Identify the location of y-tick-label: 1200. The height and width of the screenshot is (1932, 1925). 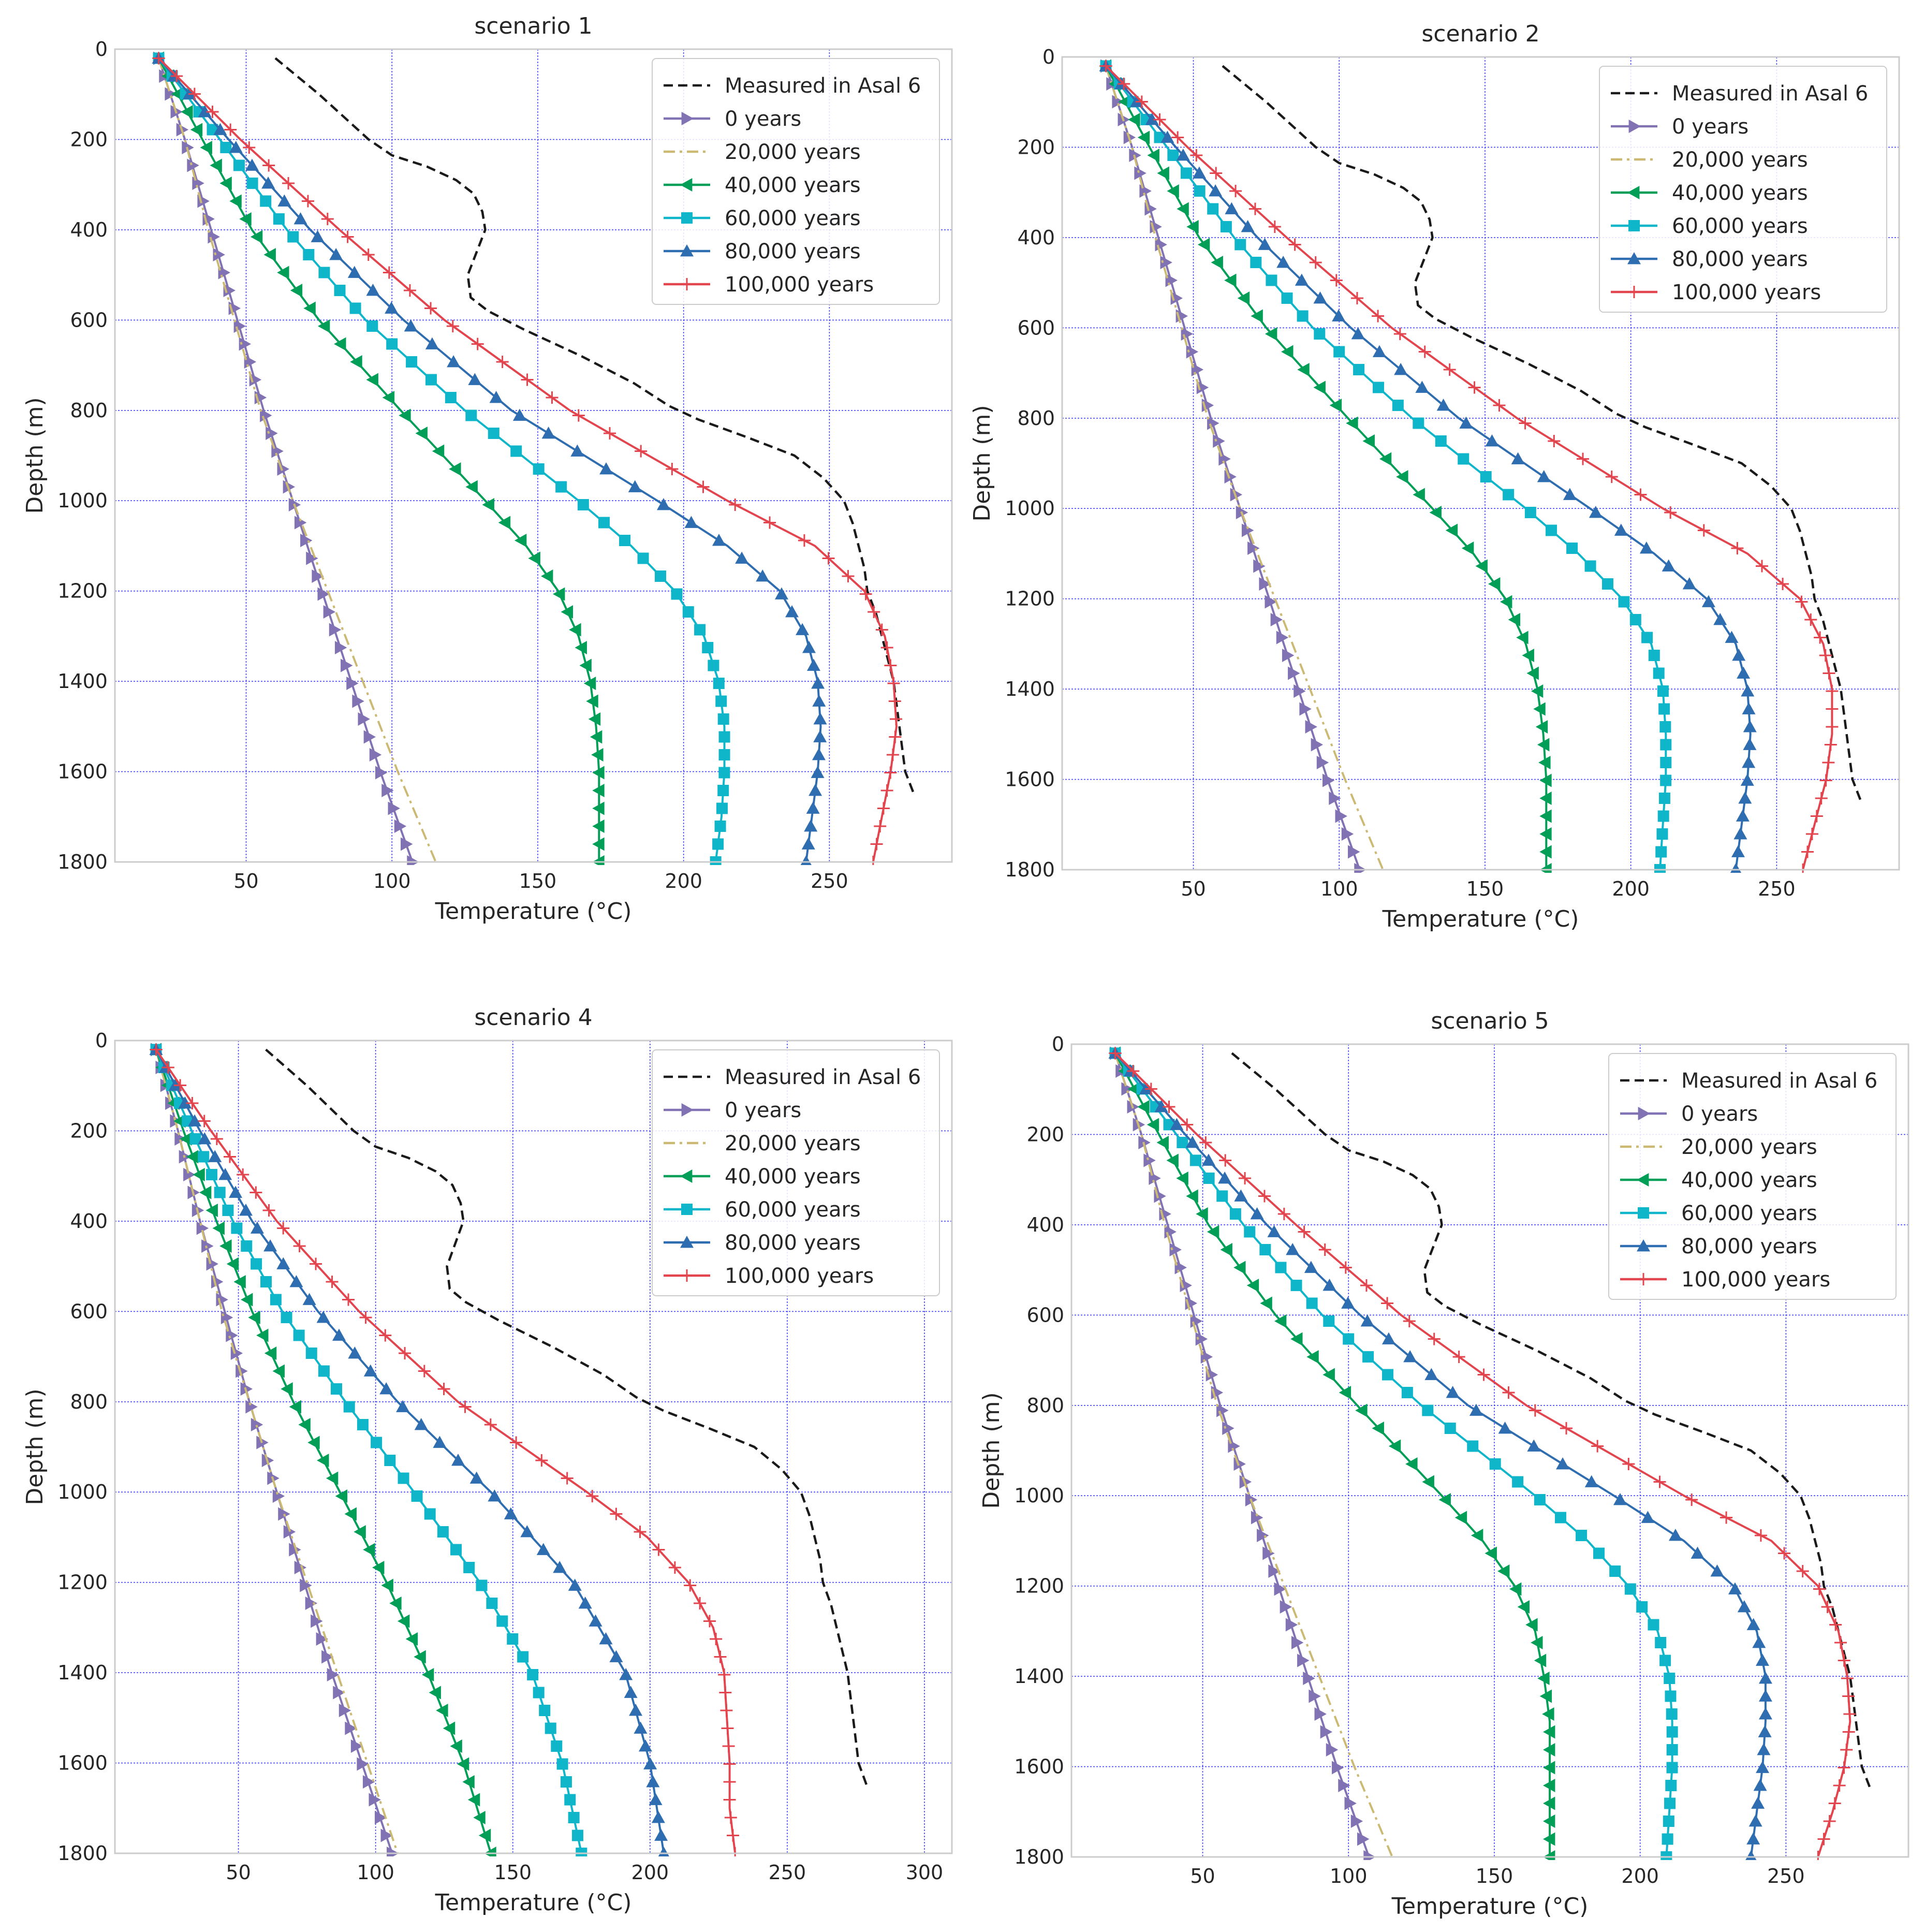
(1039, 1587).